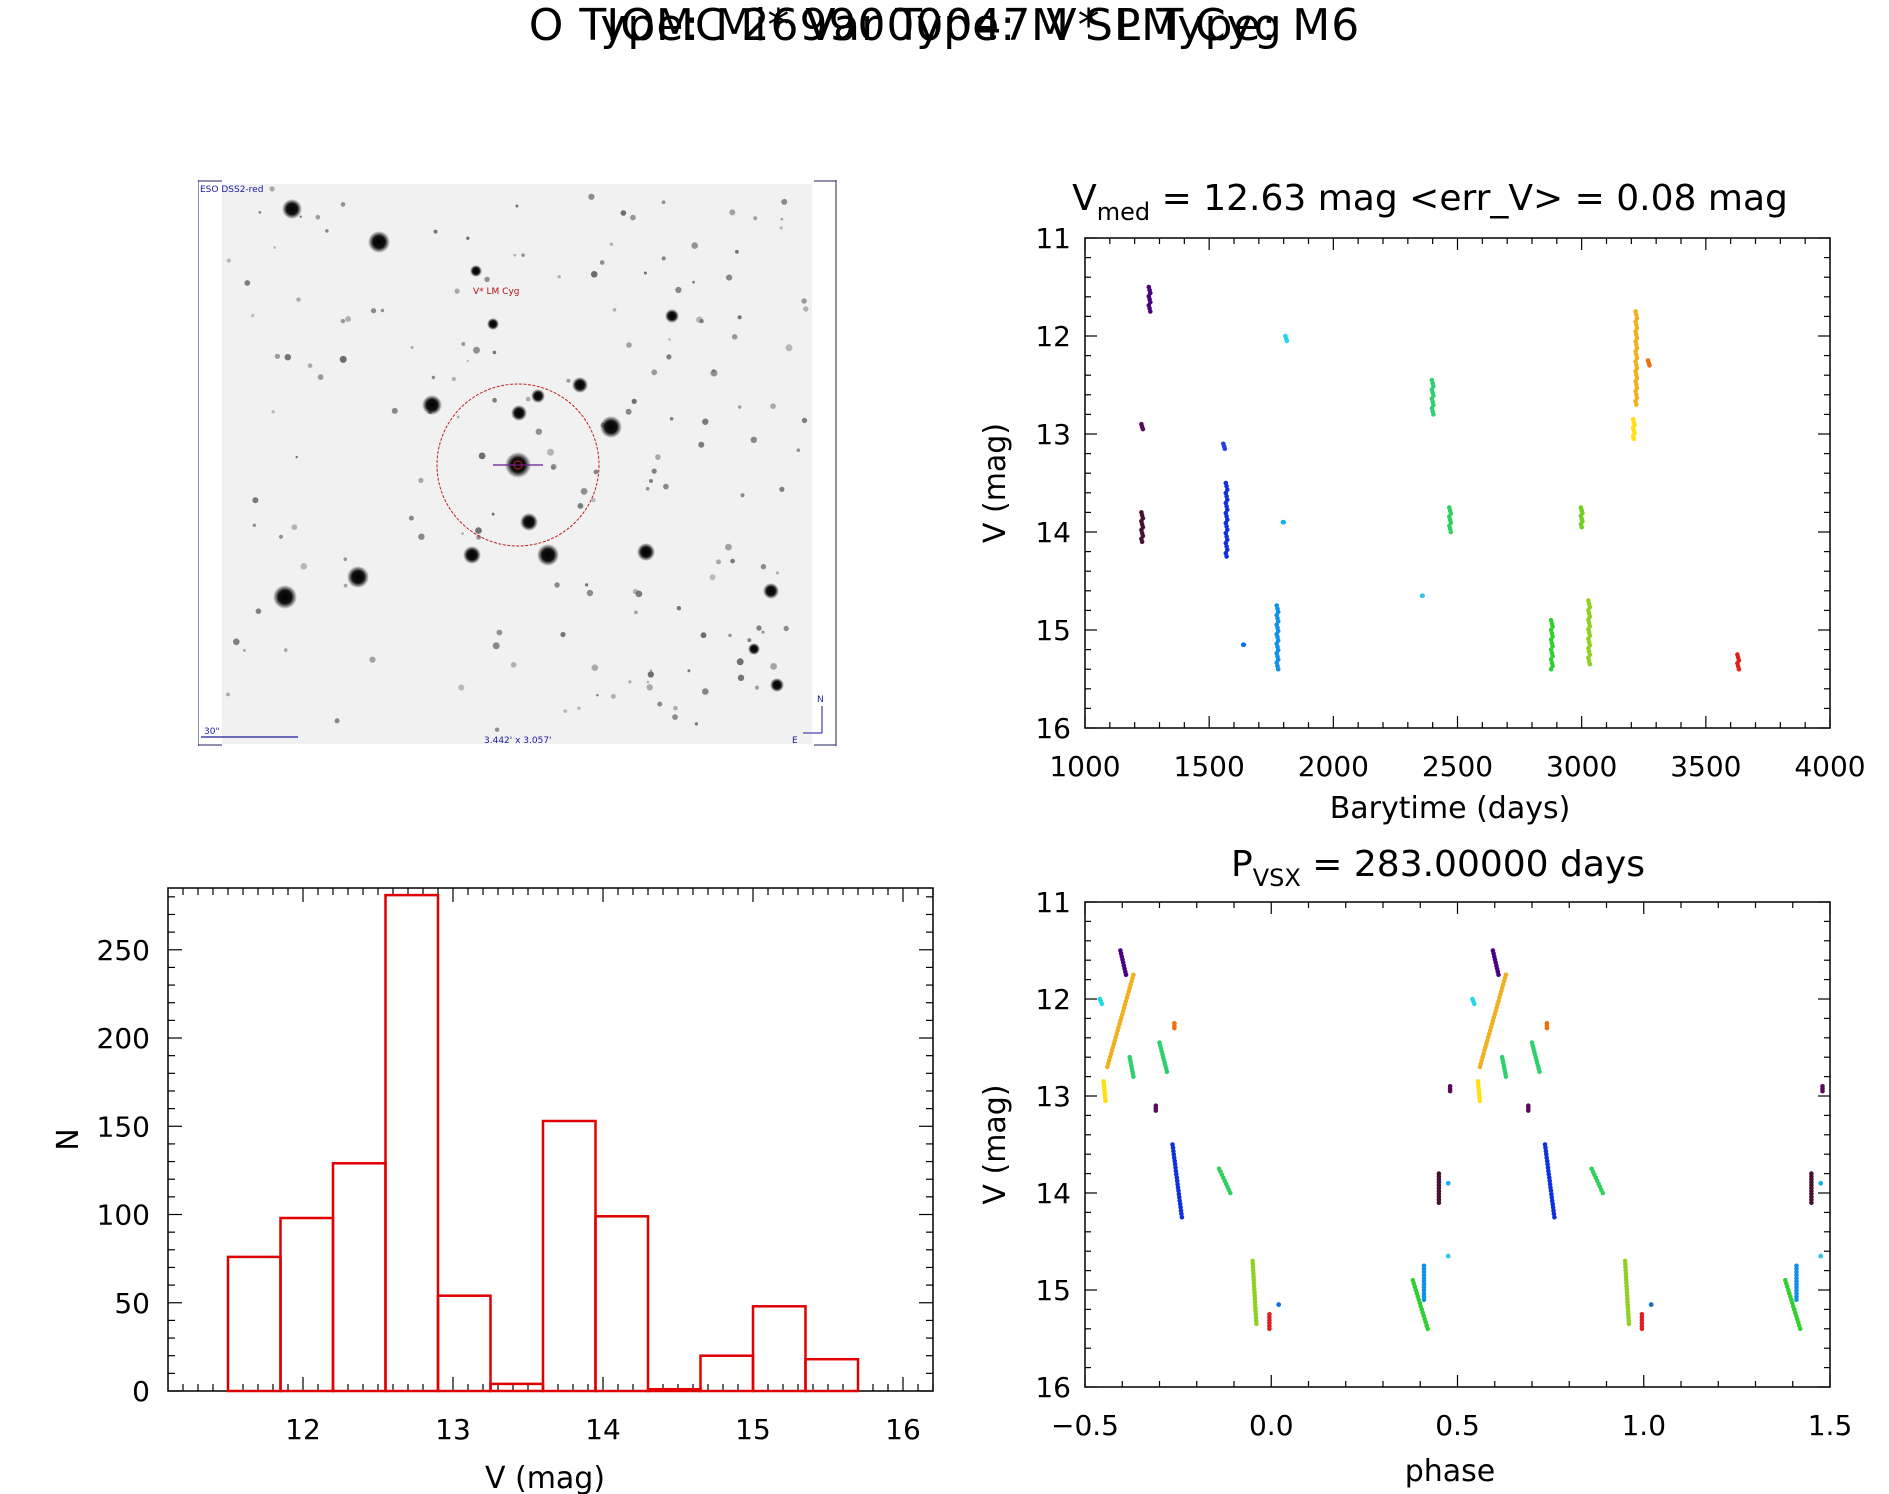  What do you see at coordinates (212, 732) in the screenshot?
I see `scale-label: 30"` at bounding box center [212, 732].